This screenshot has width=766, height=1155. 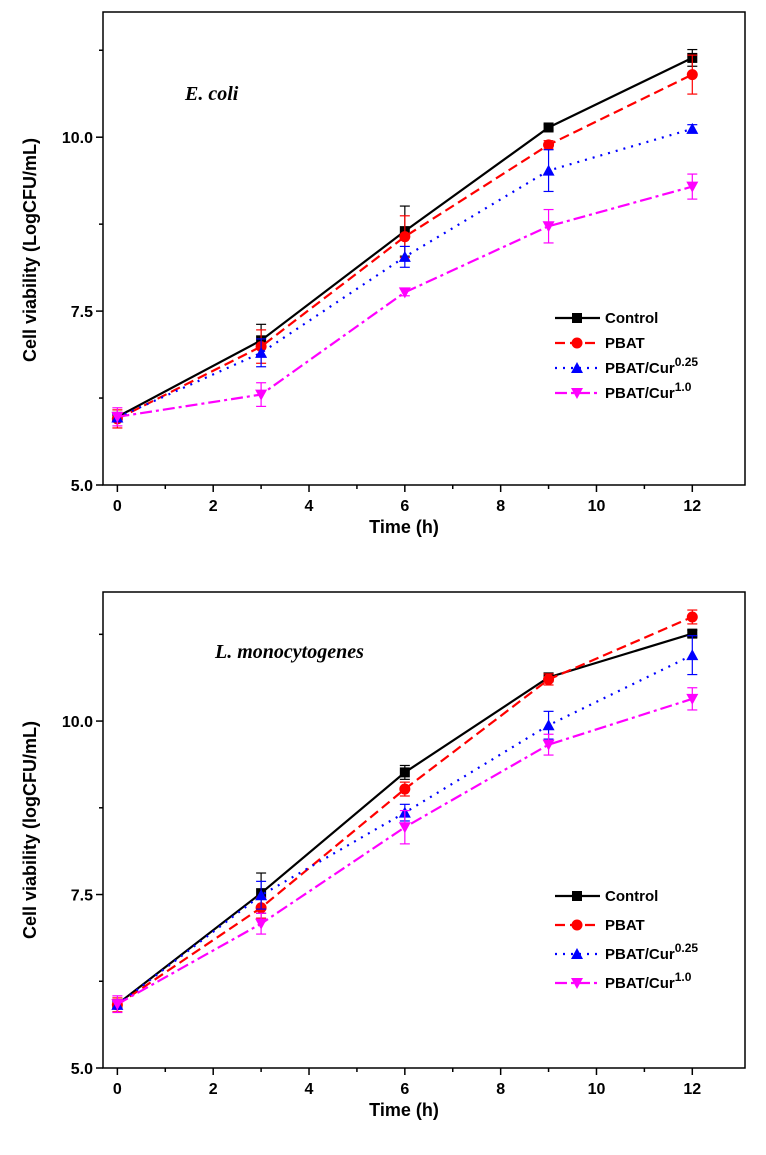 What do you see at coordinates (30, 830) in the screenshot?
I see `y-axis-title: Cell viability (logCFU/mL)` at bounding box center [30, 830].